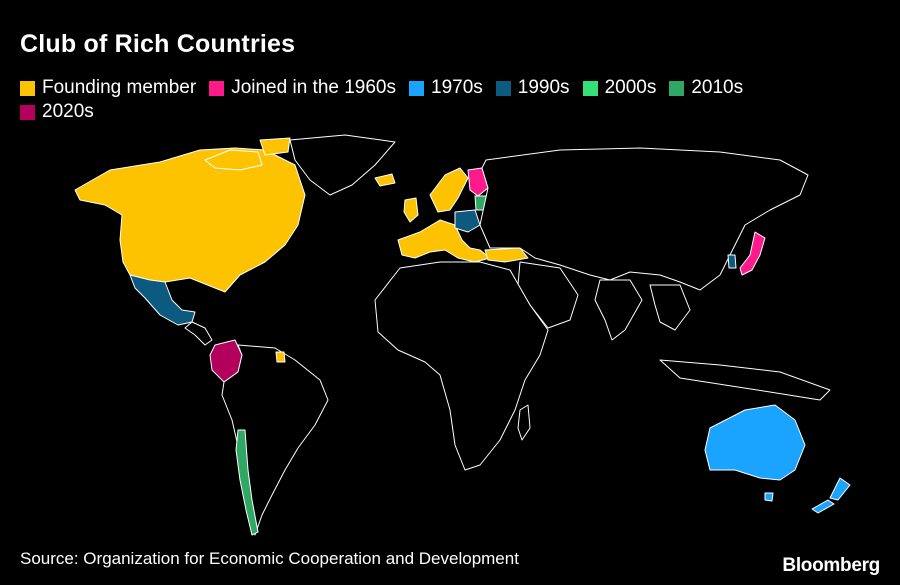 This screenshot has width=900, height=585. I want to click on central-america, so click(198, 333).